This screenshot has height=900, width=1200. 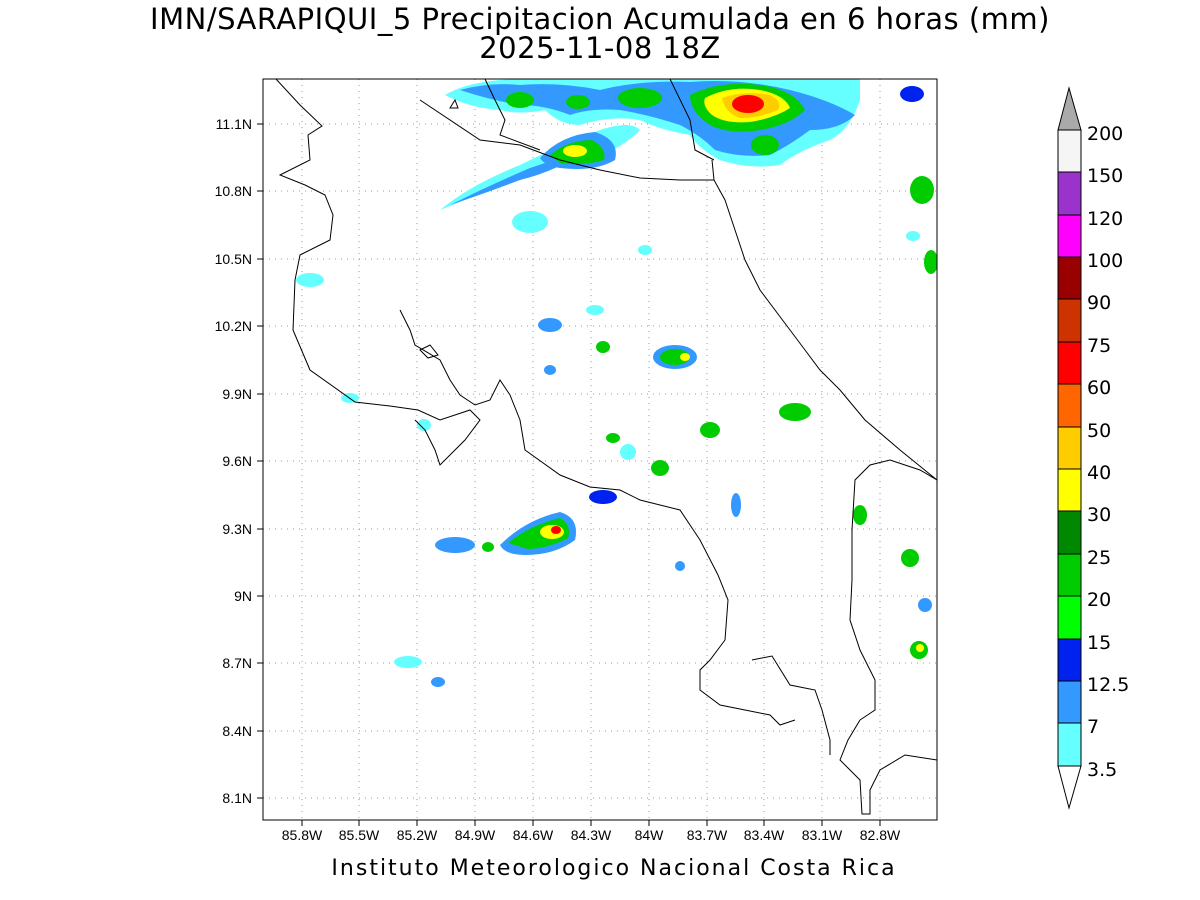 What do you see at coordinates (591, 835) in the screenshot?
I see `lon-tick-label: 84.3W` at bounding box center [591, 835].